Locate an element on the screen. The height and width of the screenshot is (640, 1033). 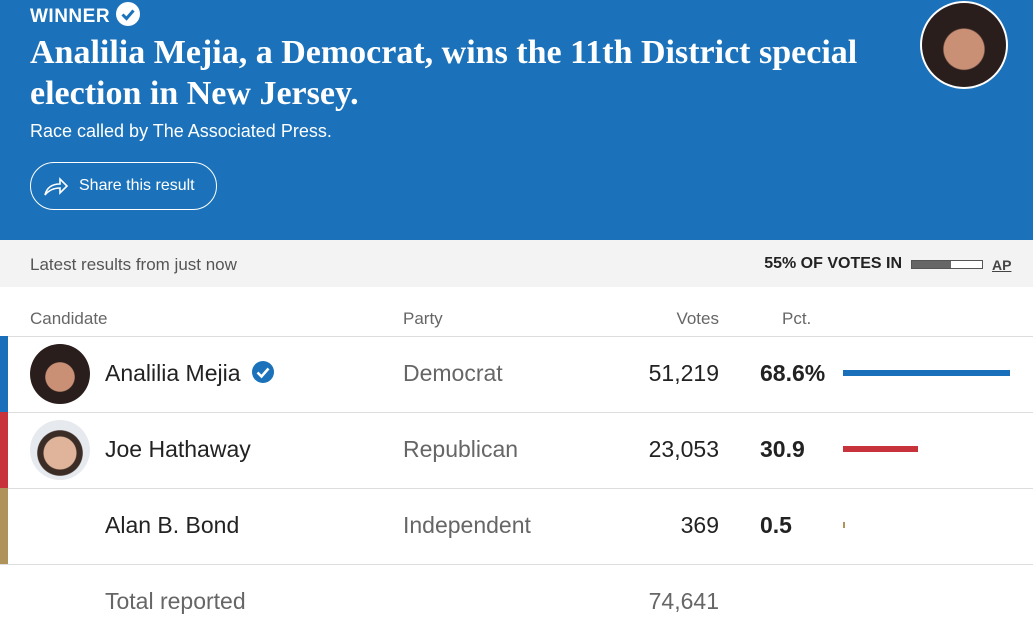
candidate-row: Analilia Mejia Democrat 51,219 68.6% is located at coordinates (516, 374).